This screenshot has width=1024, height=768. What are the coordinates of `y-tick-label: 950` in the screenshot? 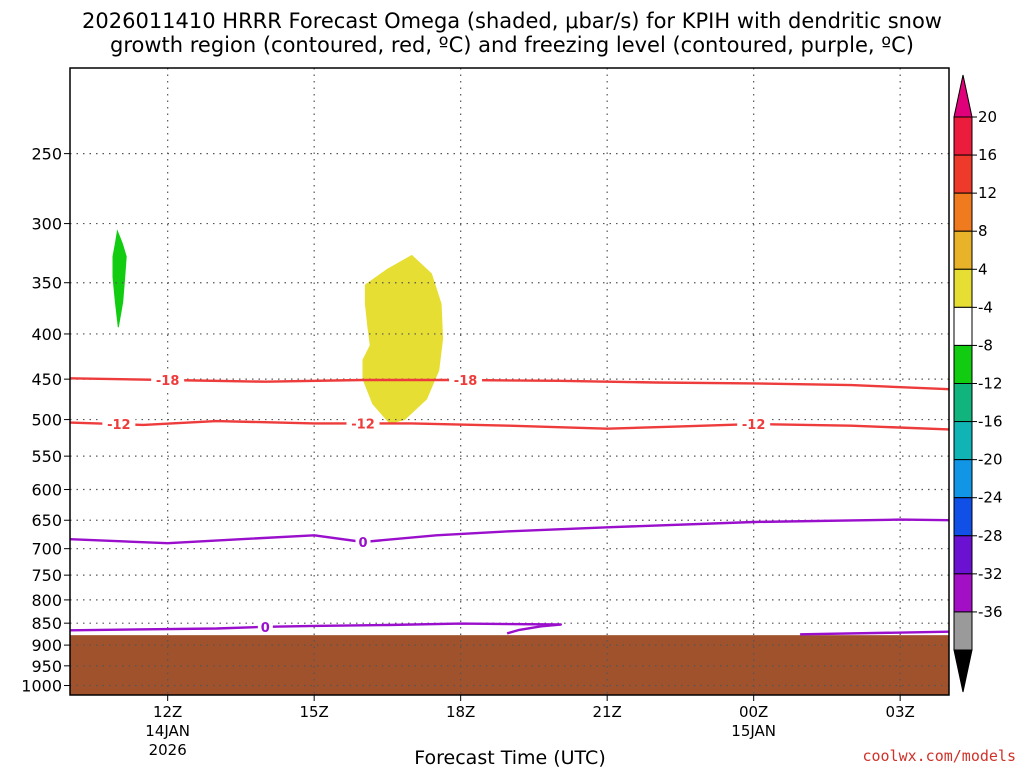 It's located at (46, 666).